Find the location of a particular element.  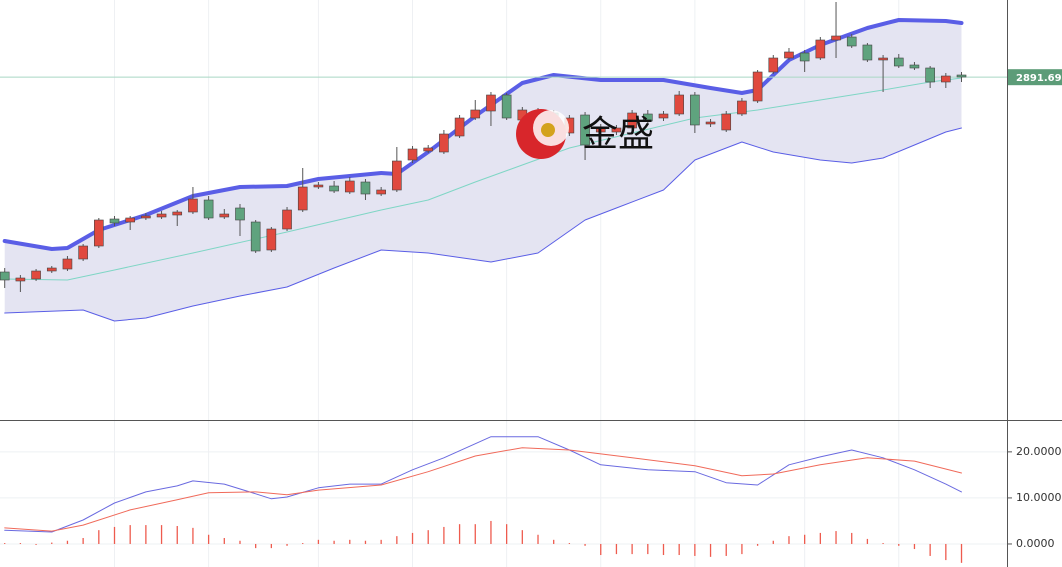

y-tick-label: 10.0000 is located at coordinates (1039, 497).